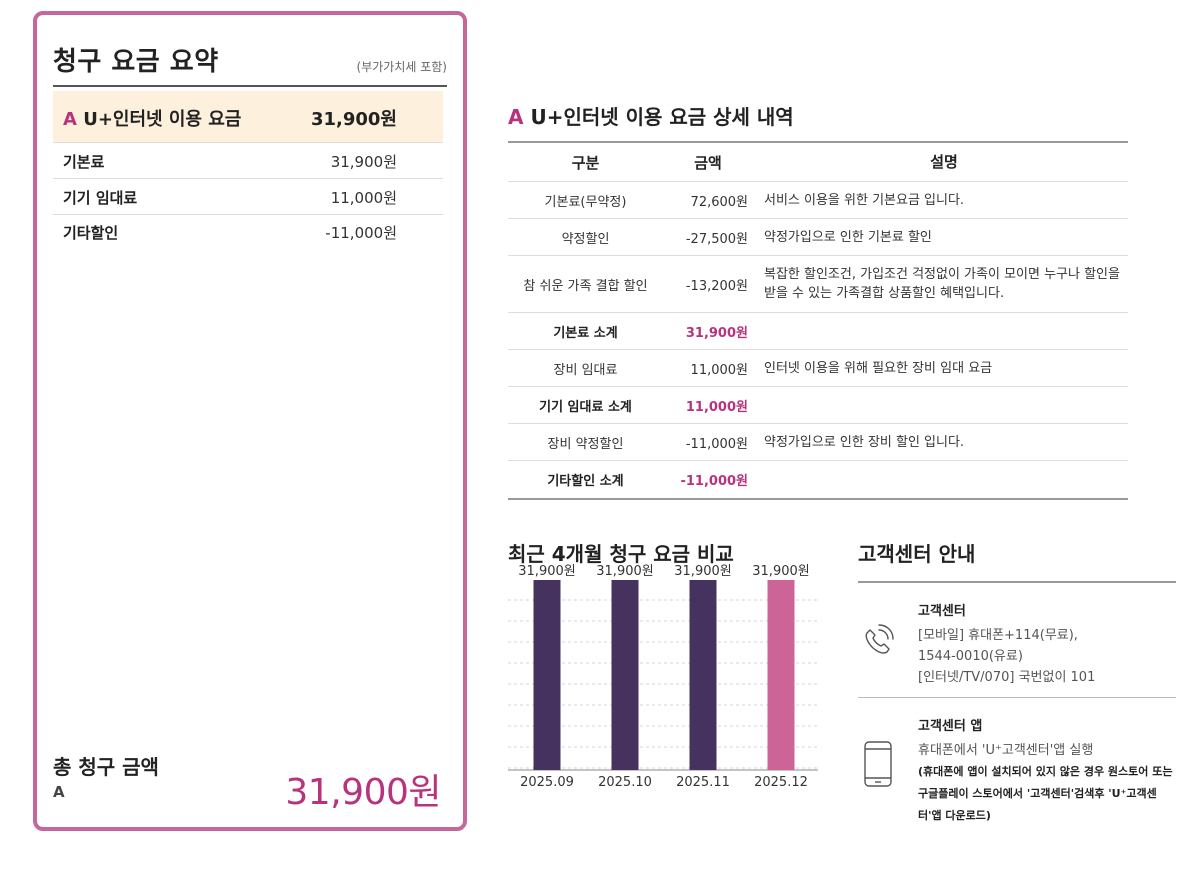 This screenshot has width=1189, height=878. What do you see at coordinates (716, 239) in the screenshot?
I see `row-amount: -27,500원` at bounding box center [716, 239].